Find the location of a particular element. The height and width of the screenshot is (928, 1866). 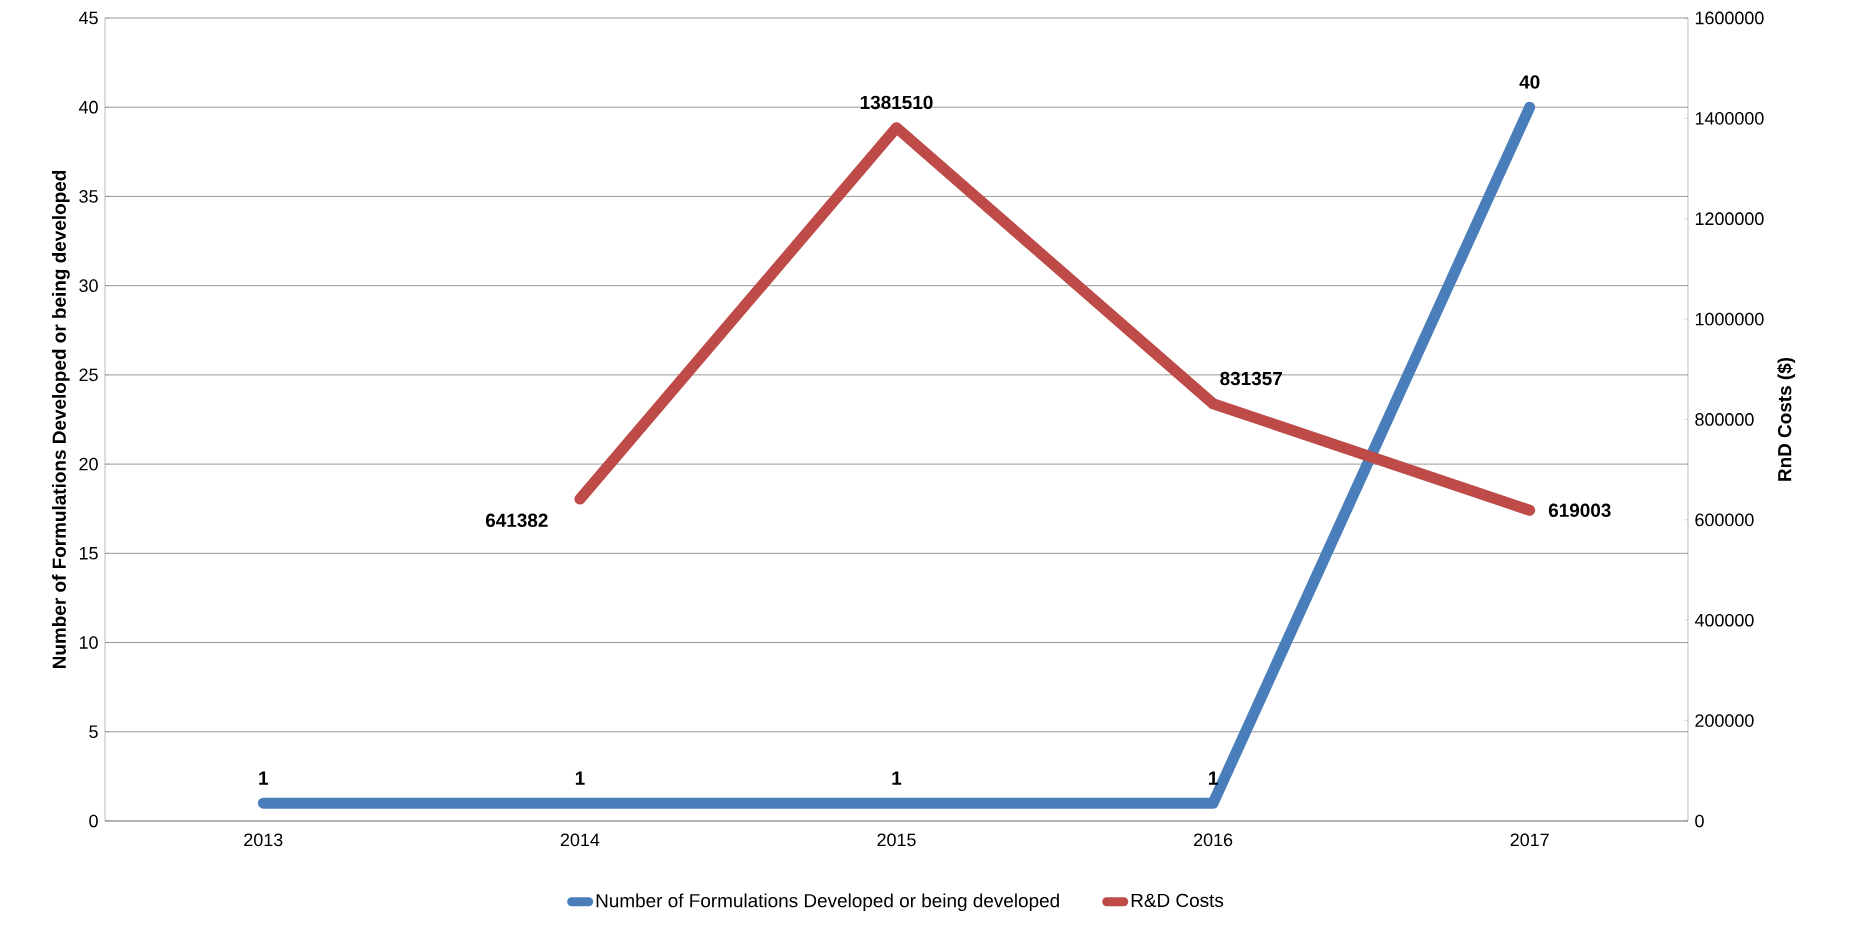

y-tick-label: 30 is located at coordinates (88, 285).